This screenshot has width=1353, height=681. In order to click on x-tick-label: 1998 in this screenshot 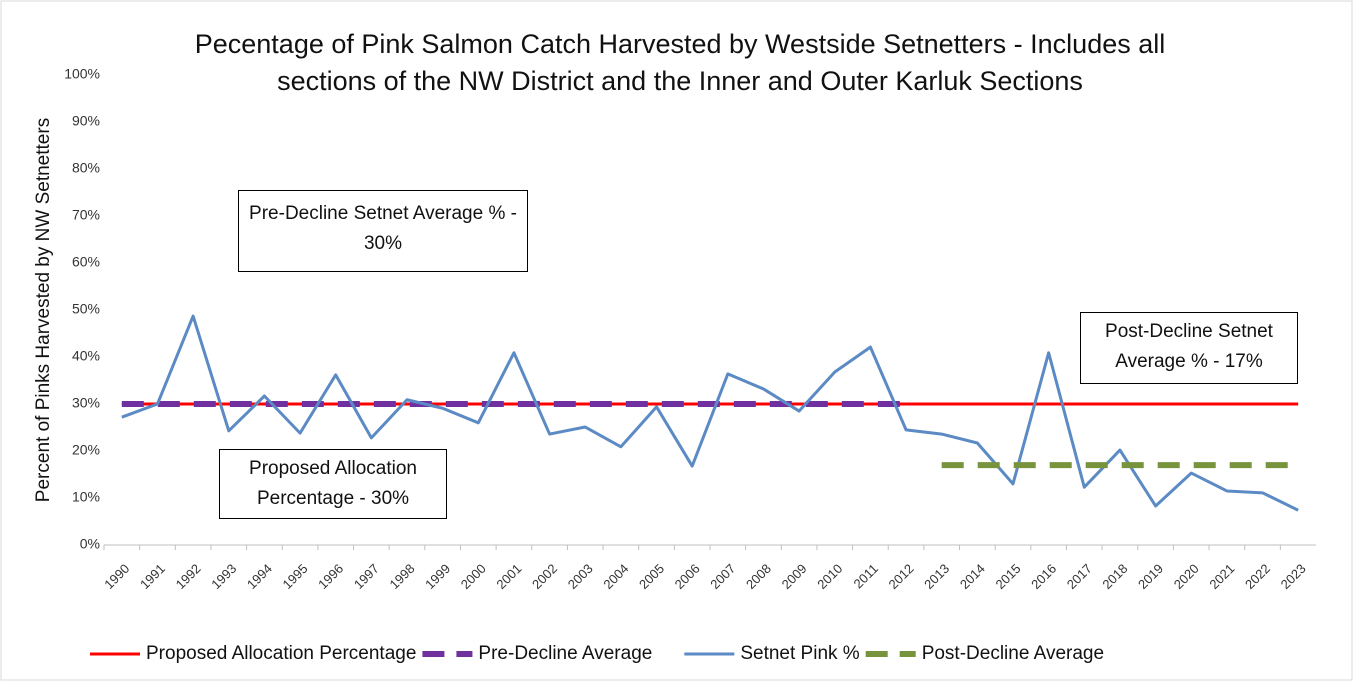, I will do `click(401, 576)`.